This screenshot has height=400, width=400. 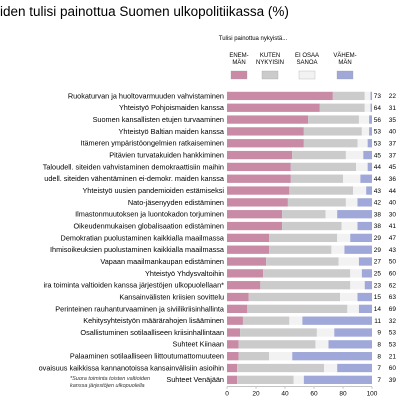 What do you see at coordinates (238, 56) in the screenshot?
I see `legend-label: ENEM-` at bounding box center [238, 56].